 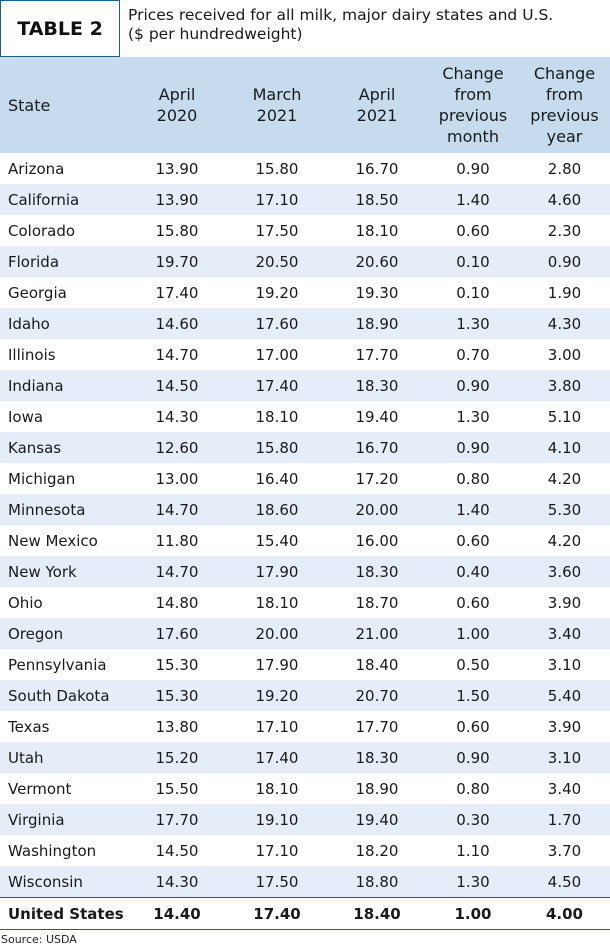 What do you see at coordinates (63, 105) in the screenshot?
I see `column-header: State` at bounding box center [63, 105].